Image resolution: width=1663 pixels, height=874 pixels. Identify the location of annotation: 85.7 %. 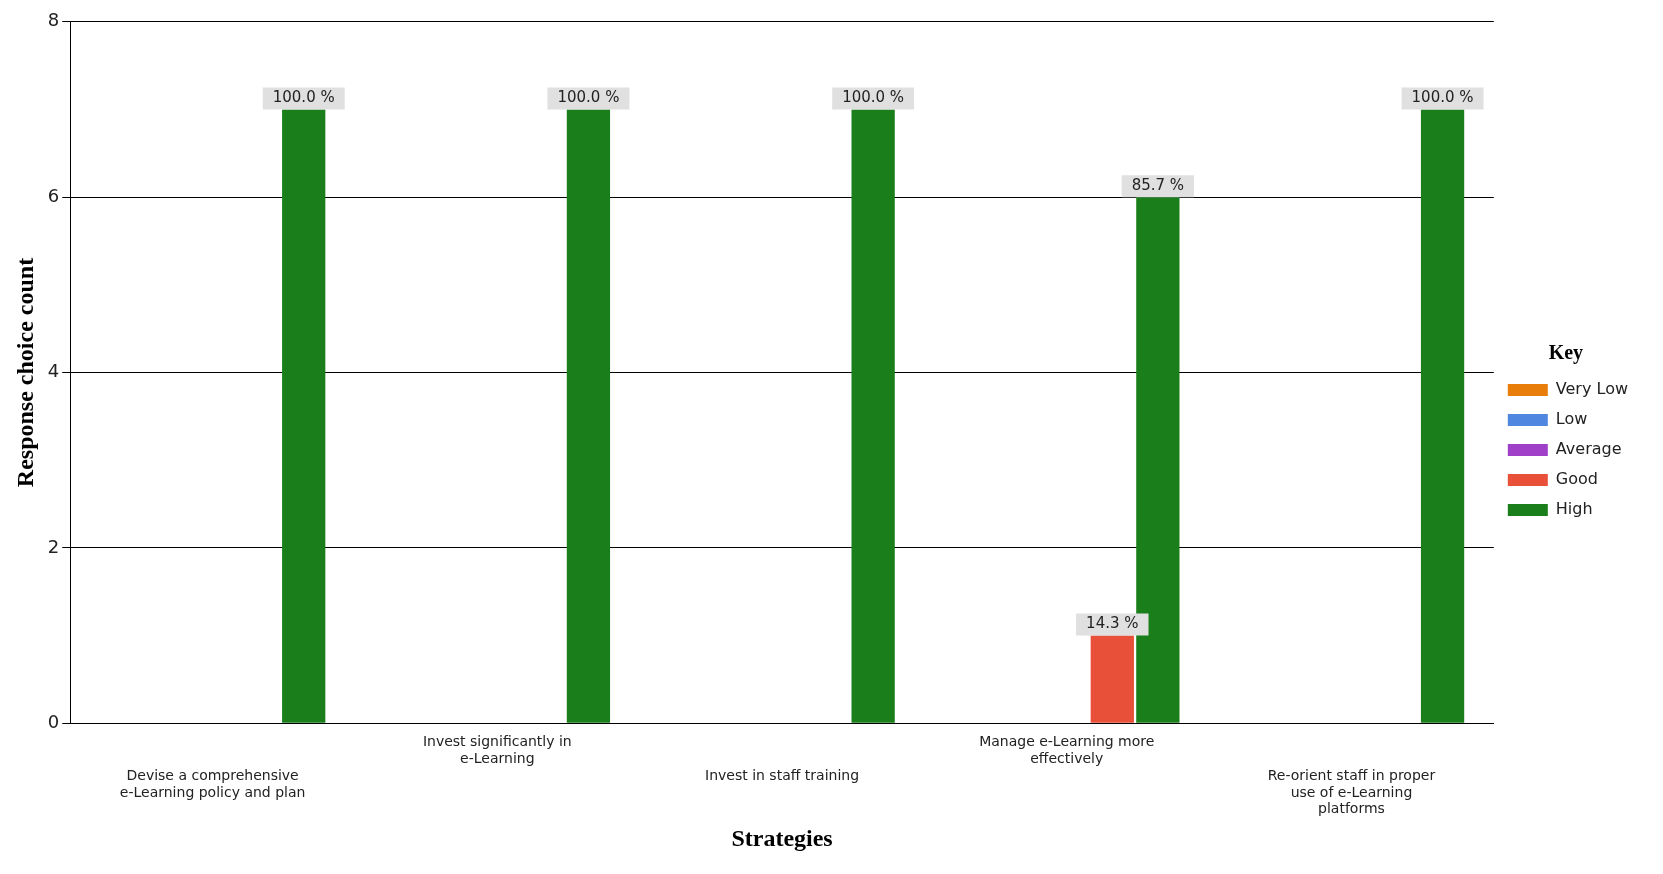
(1158, 185).